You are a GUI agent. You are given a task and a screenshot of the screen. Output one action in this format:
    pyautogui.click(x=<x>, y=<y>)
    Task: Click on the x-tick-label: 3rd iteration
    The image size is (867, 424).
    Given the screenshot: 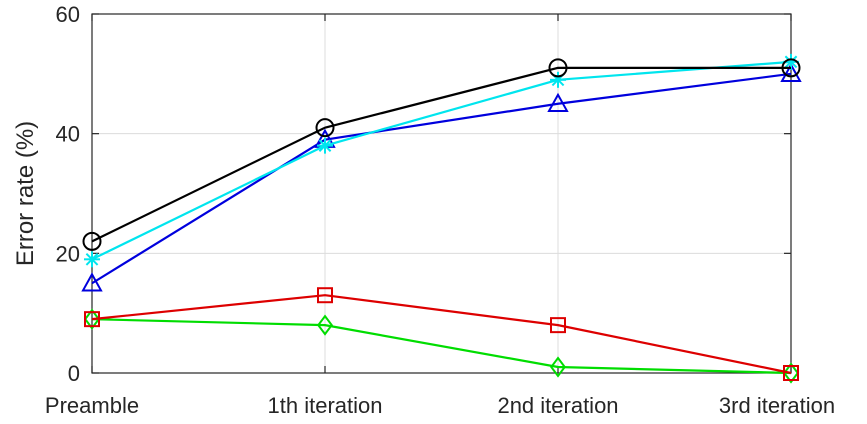 What is the action you would take?
    pyautogui.click(x=777, y=405)
    